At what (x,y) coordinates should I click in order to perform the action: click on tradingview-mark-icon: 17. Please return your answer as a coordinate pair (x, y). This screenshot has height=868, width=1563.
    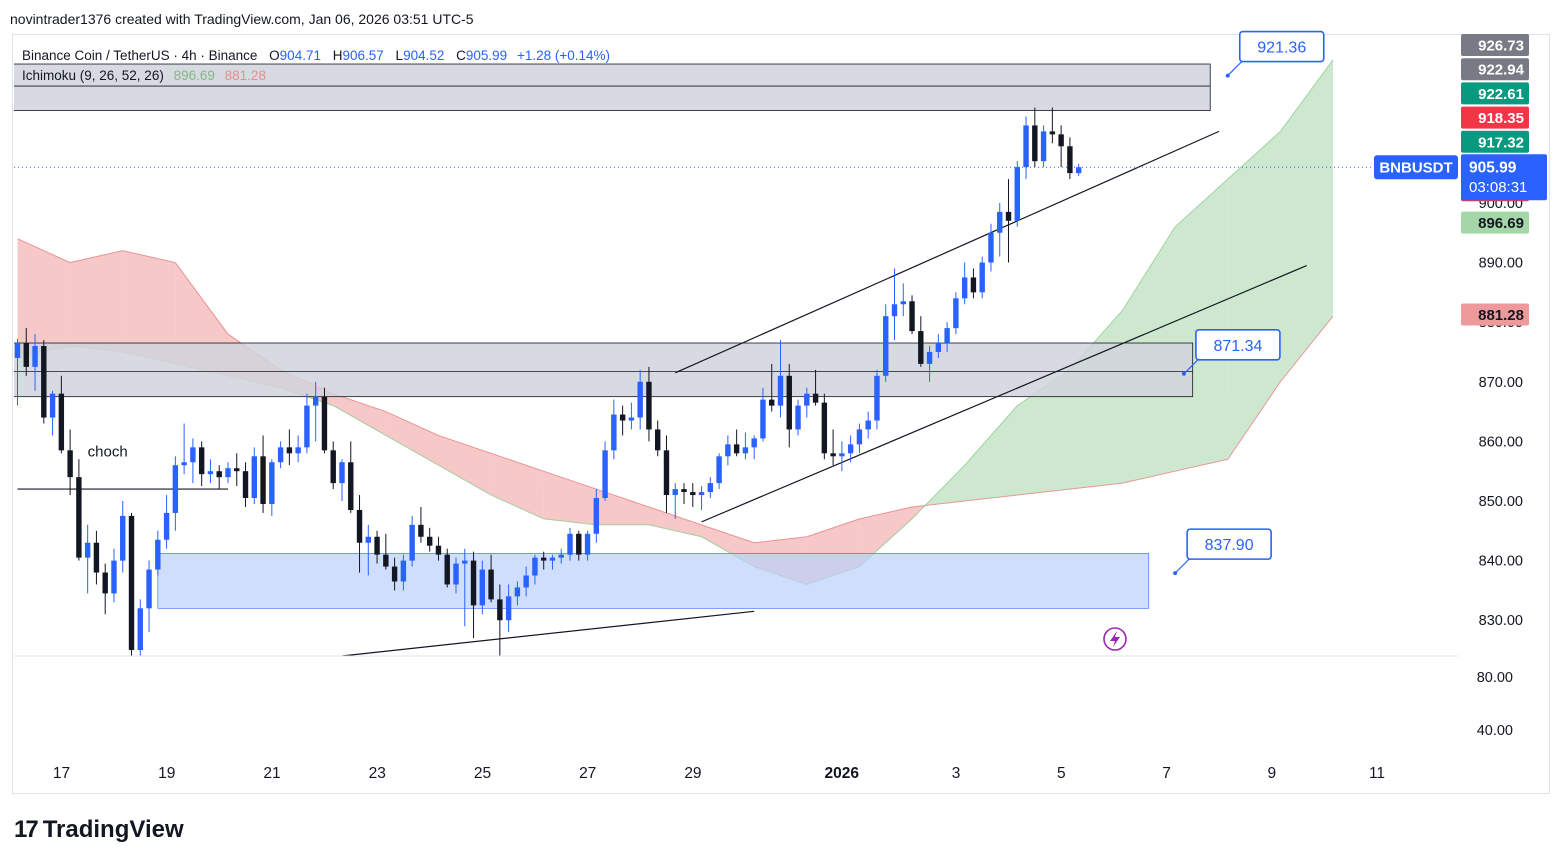
    Looking at the image, I should click on (26, 829).